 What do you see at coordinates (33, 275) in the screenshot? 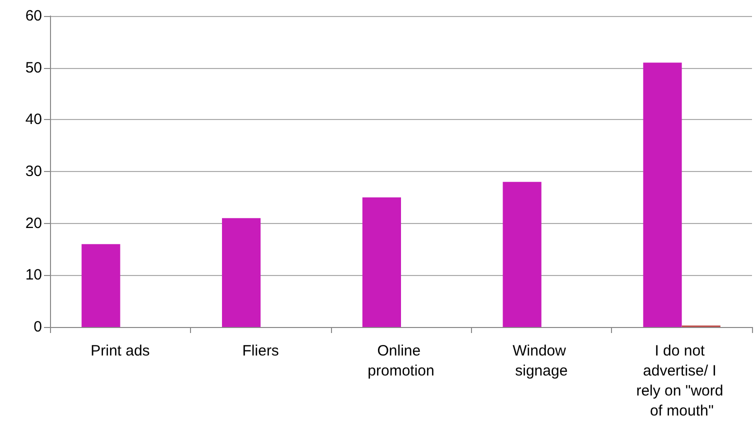
I see `y-tick-label: 10` at bounding box center [33, 275].